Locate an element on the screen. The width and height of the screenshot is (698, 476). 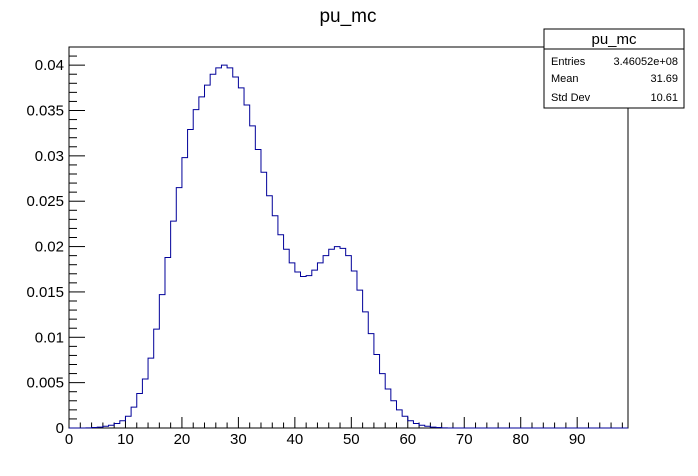
x-tick-label: 40 is located at coordinates (295, 439).